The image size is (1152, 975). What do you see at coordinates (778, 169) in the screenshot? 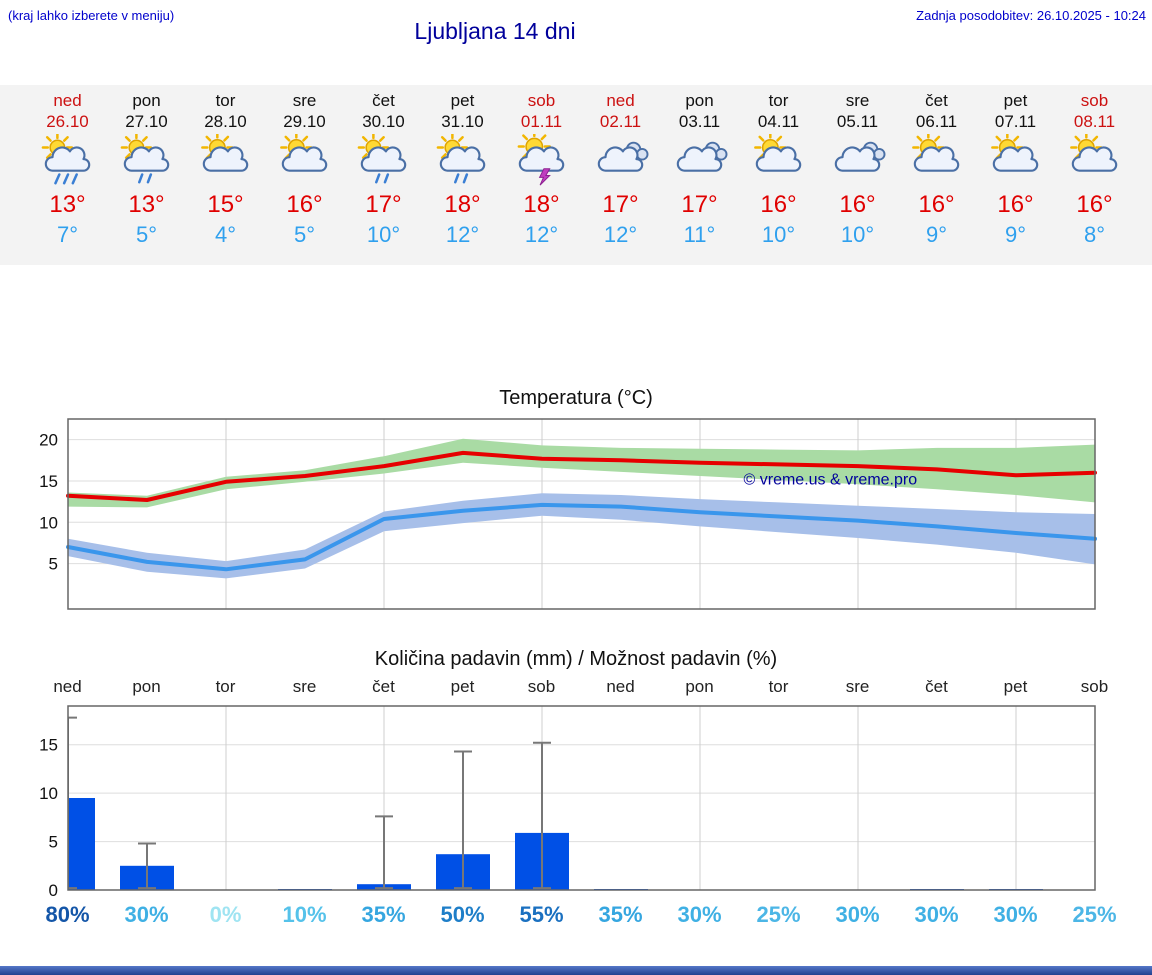
I see `forecast-day: tor 04.11 16° 10°` at bounding box center [778, 169].